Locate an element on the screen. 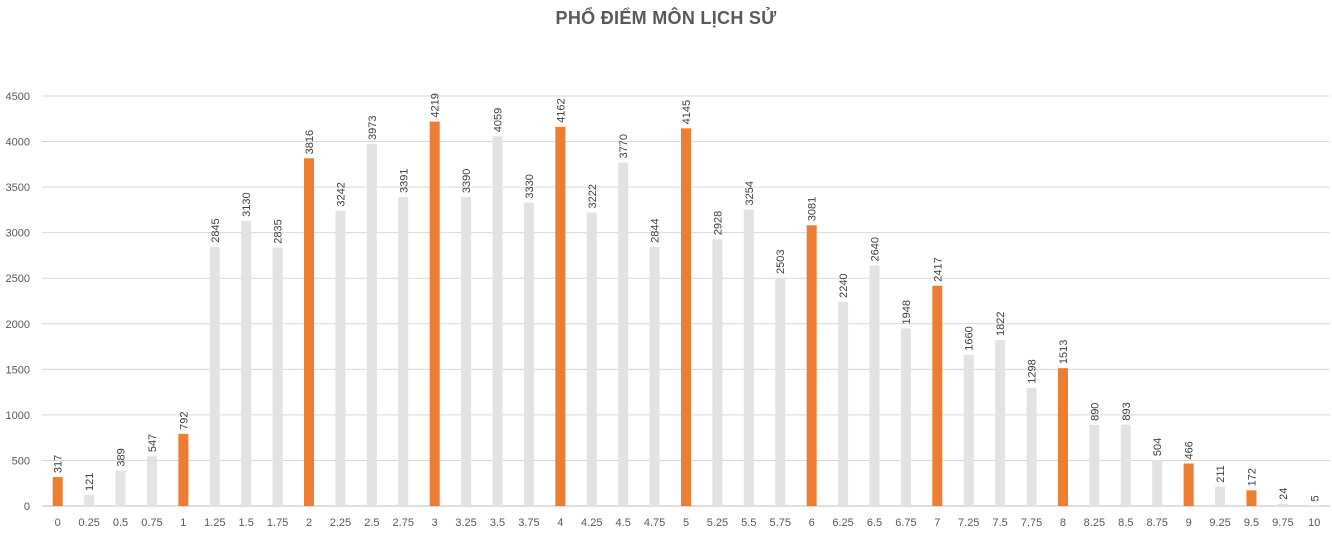 The height and width of the screenshot is (533, 1332). data-label: 893 is located at coordinates (1127, 411).